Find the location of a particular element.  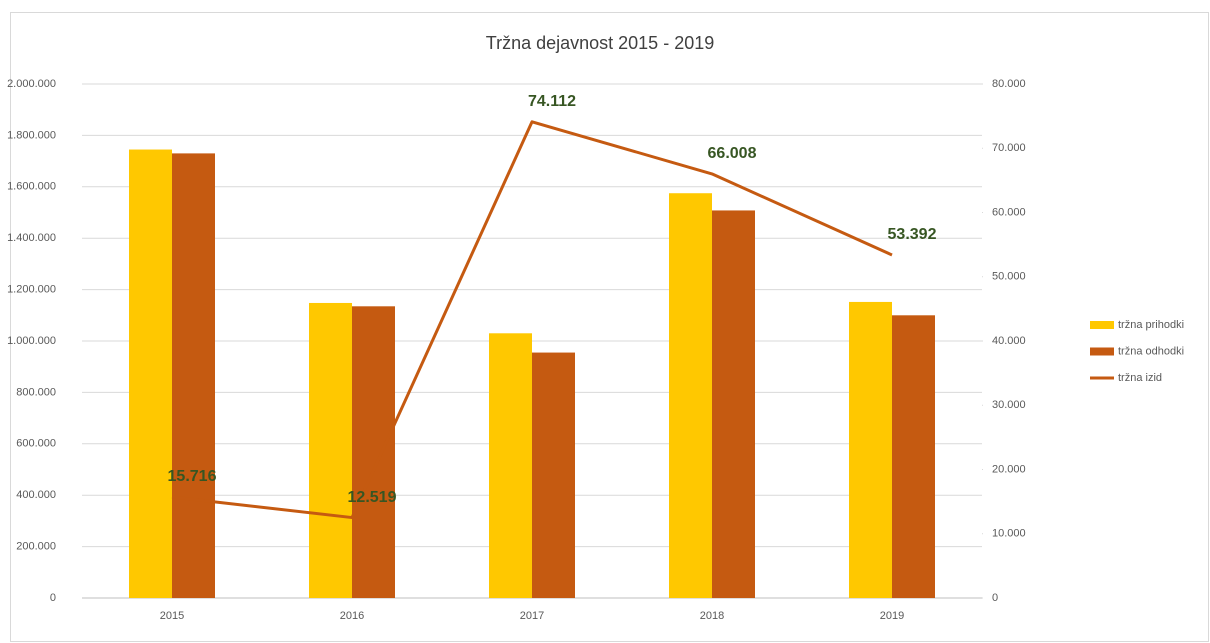

x-tick-label: 2016 is located at coordinates (352, 616).